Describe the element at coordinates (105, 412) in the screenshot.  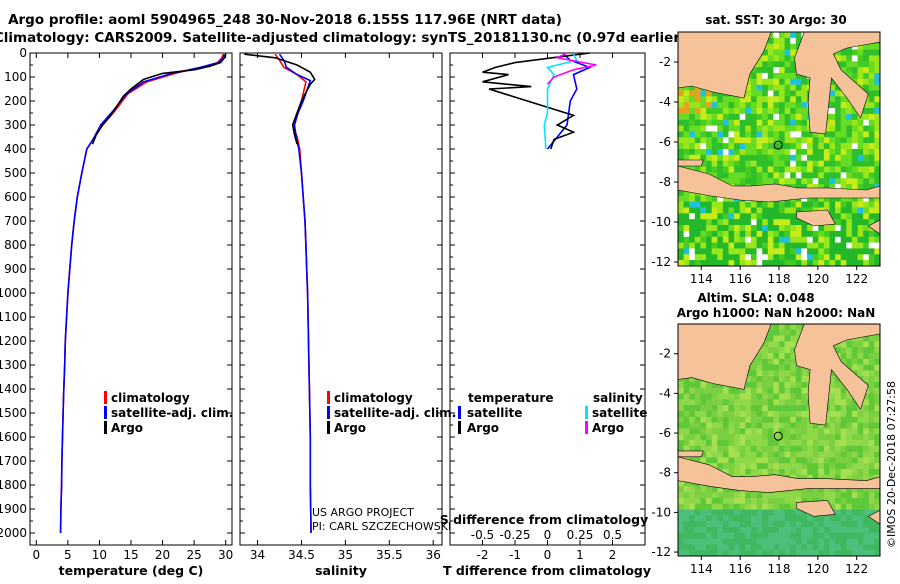
I see `legend-satellite-swatch` at that location.